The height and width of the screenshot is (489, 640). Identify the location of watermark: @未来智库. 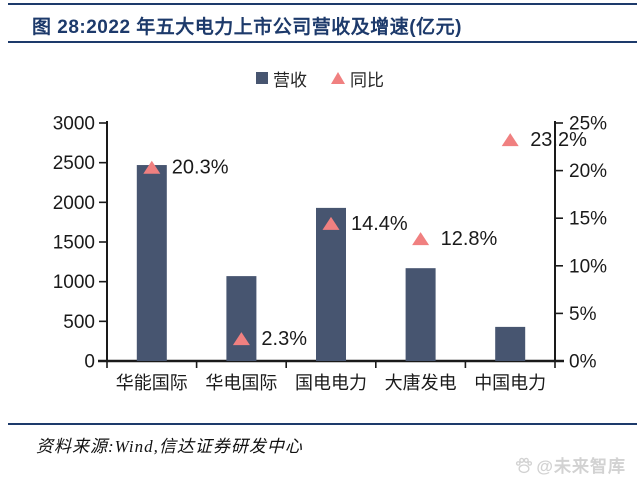
(570, 464).